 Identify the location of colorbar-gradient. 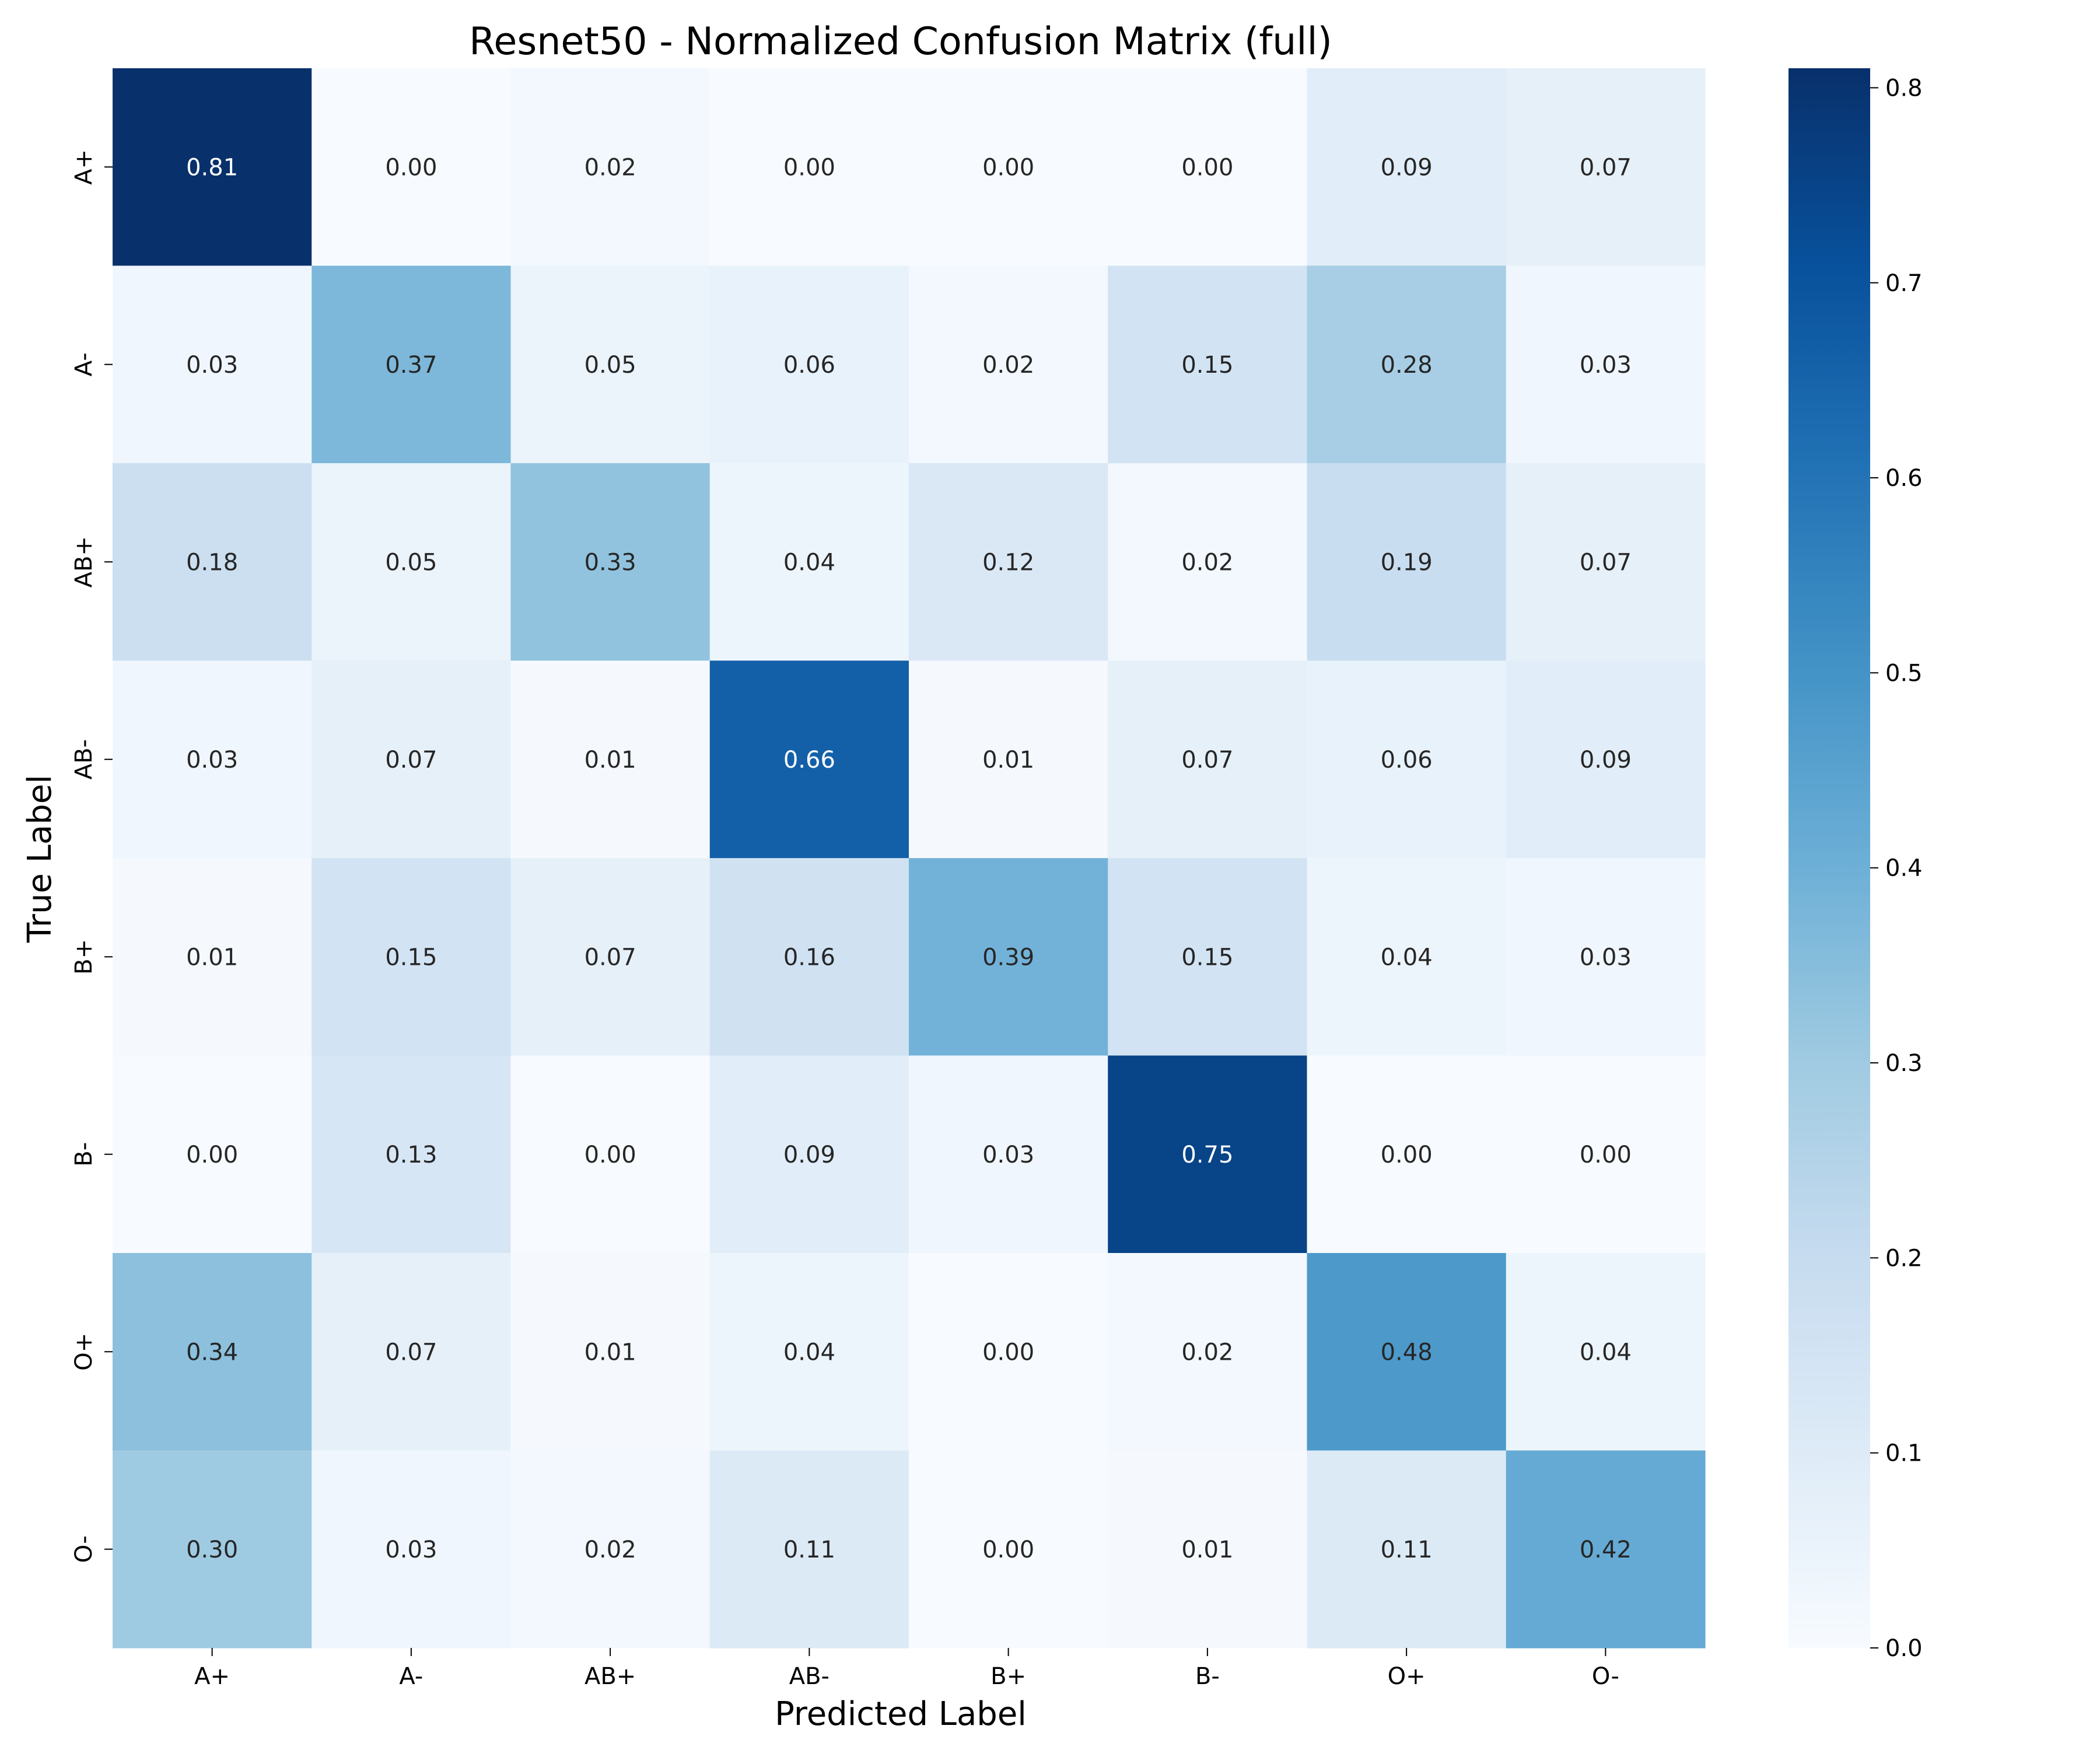
(1829, 858).